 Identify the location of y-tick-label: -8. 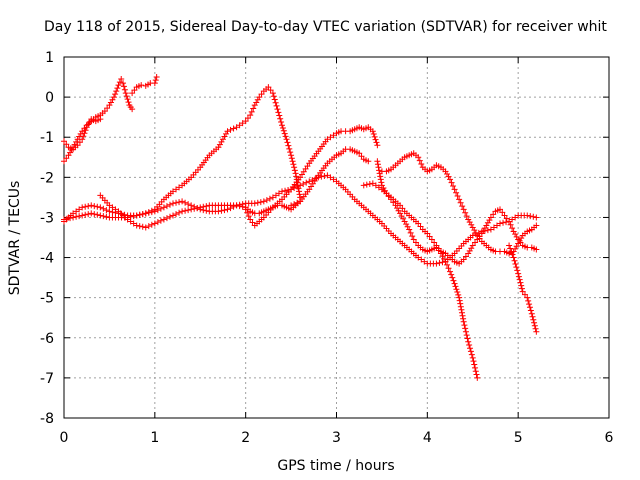
(47, 419).